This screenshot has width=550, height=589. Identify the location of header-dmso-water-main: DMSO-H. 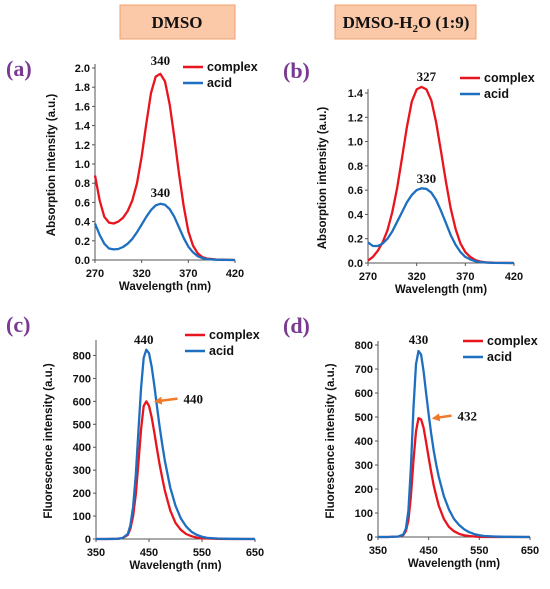
(378, 22).